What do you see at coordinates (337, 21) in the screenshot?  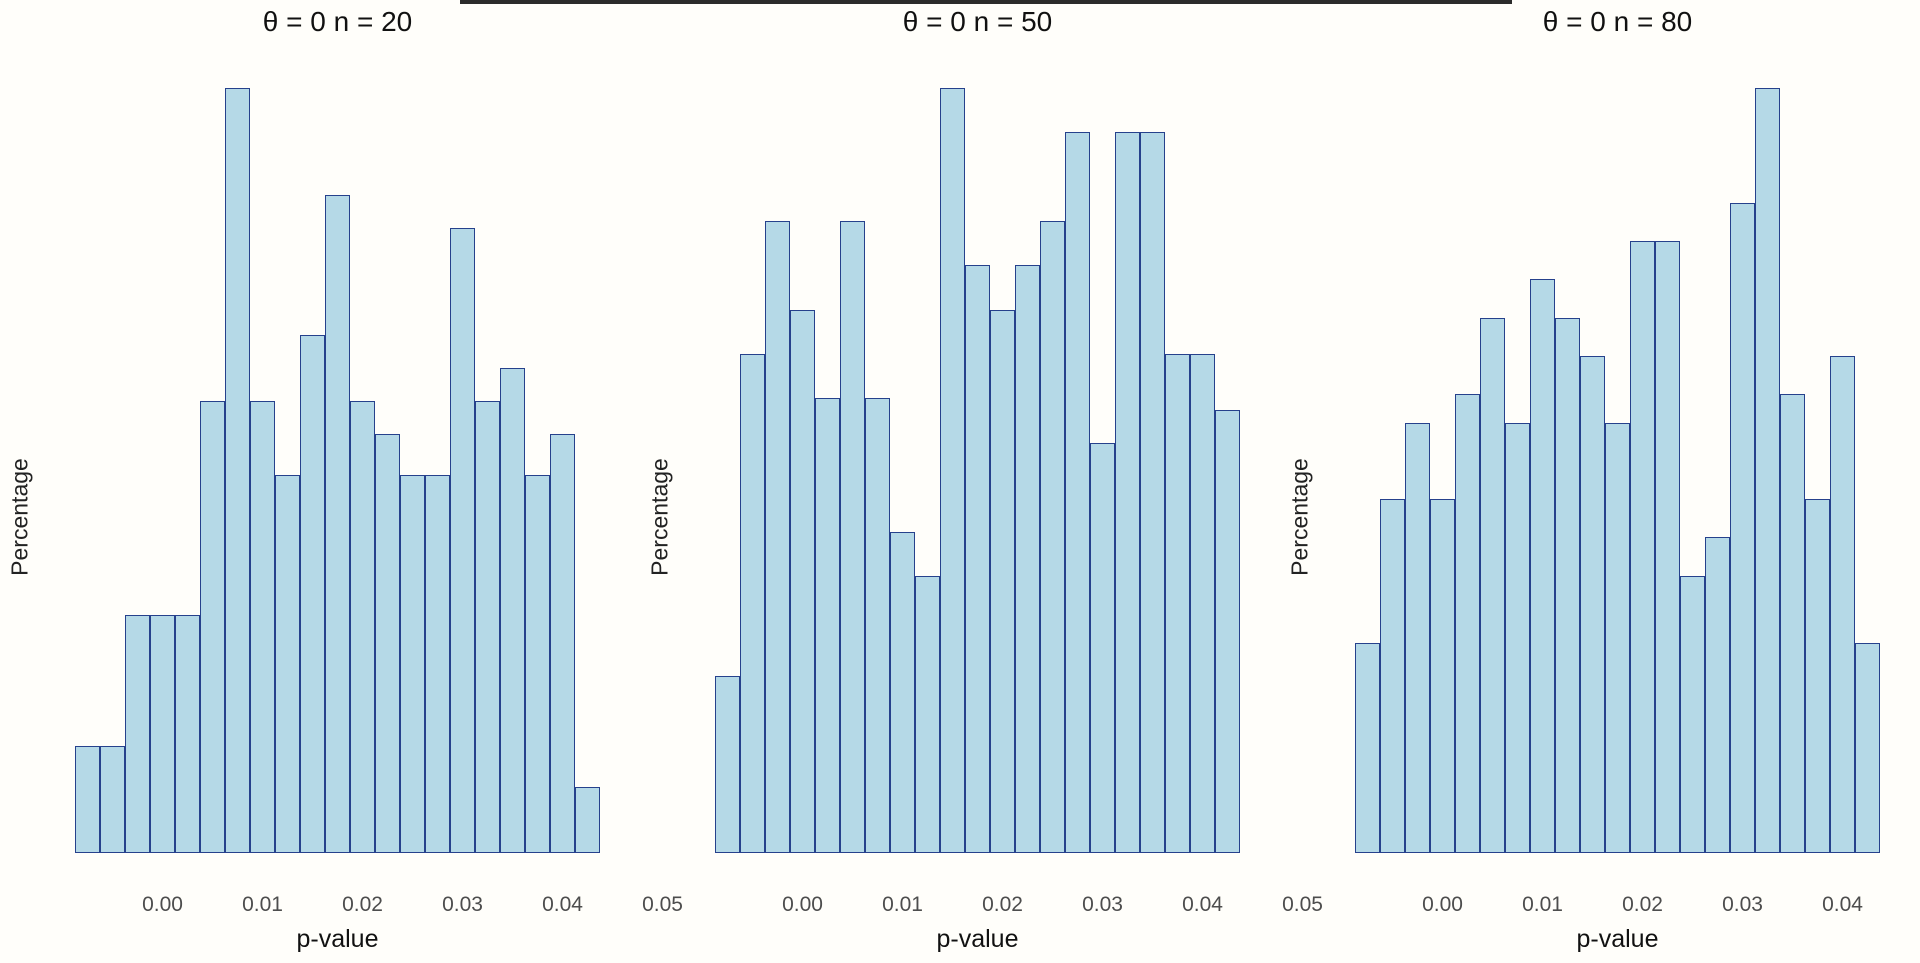 I see `facet-title: θ = 0 n = 20` at bounding box center [337, 21].